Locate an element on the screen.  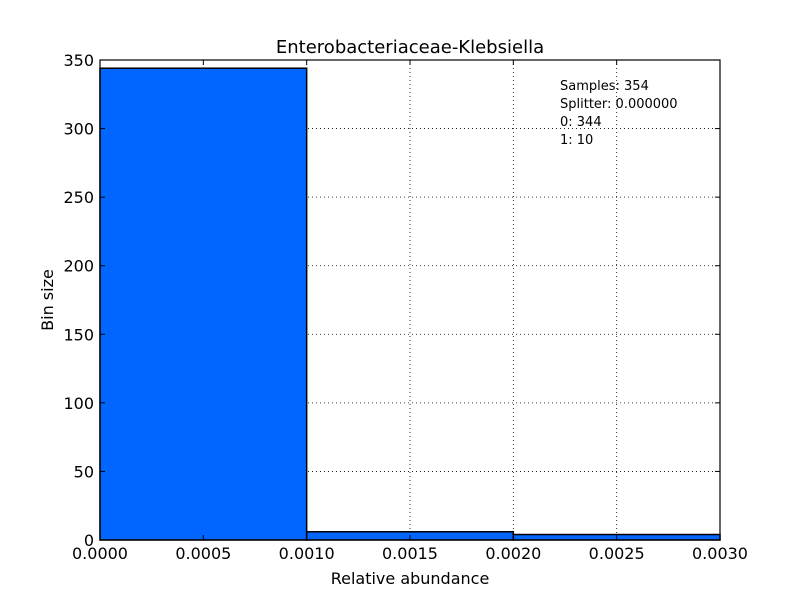
x-tick-label: 0.0010 is located at coordinates (307, 553).